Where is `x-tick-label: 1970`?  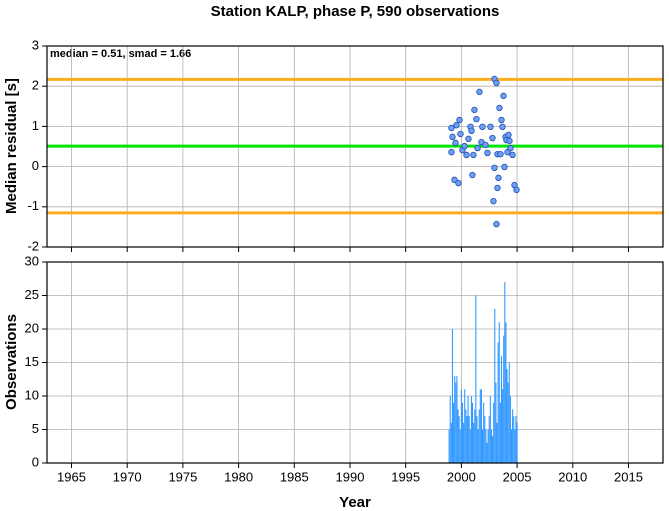
x-tick-label: 1970 is located at coordinates (127, 476).